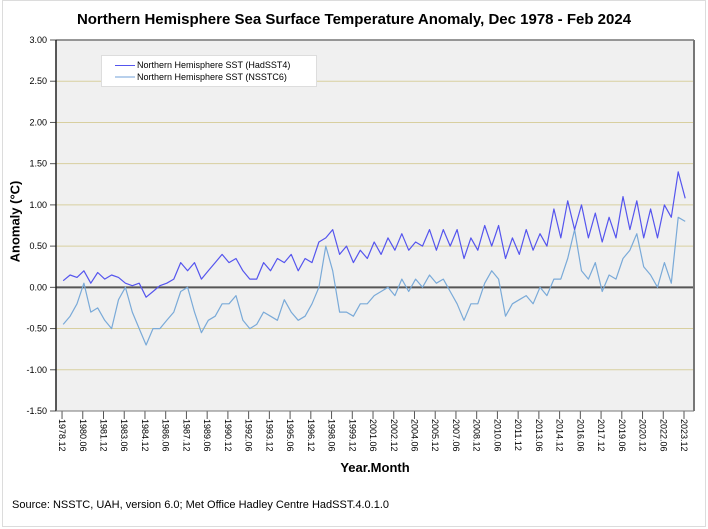 This screenshot has height=529, width=708. What do you see at coordinates (124, 435) in the screenshot?
I see `x-tick-label: 1983.06` at bounding box center [124, 435].